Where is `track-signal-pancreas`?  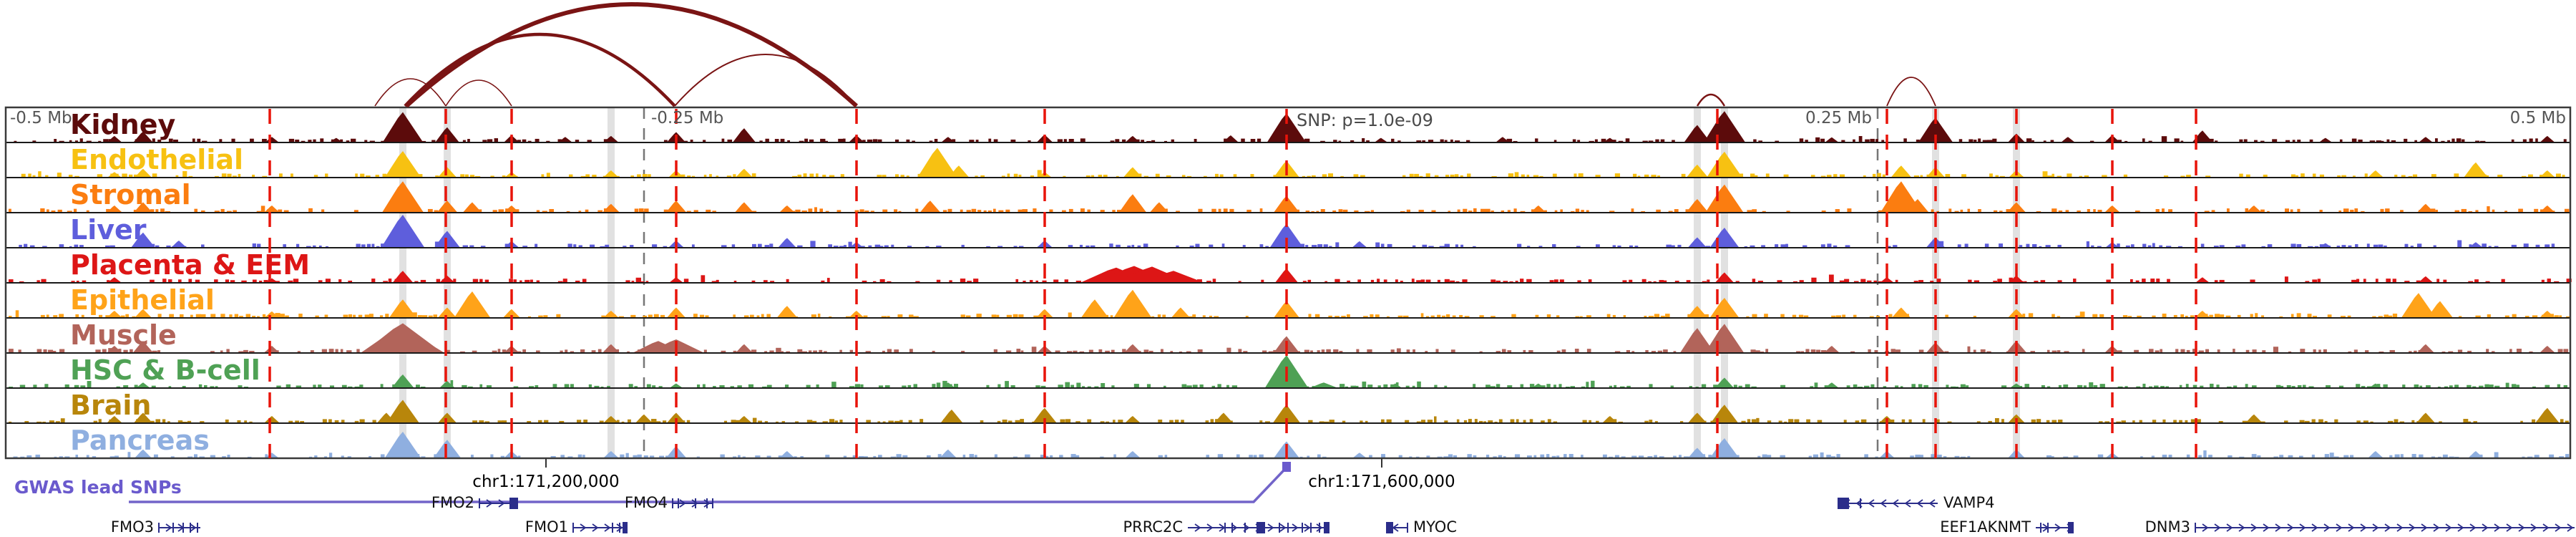
track-signal-pancreas is located at coordinates (1291, 445).